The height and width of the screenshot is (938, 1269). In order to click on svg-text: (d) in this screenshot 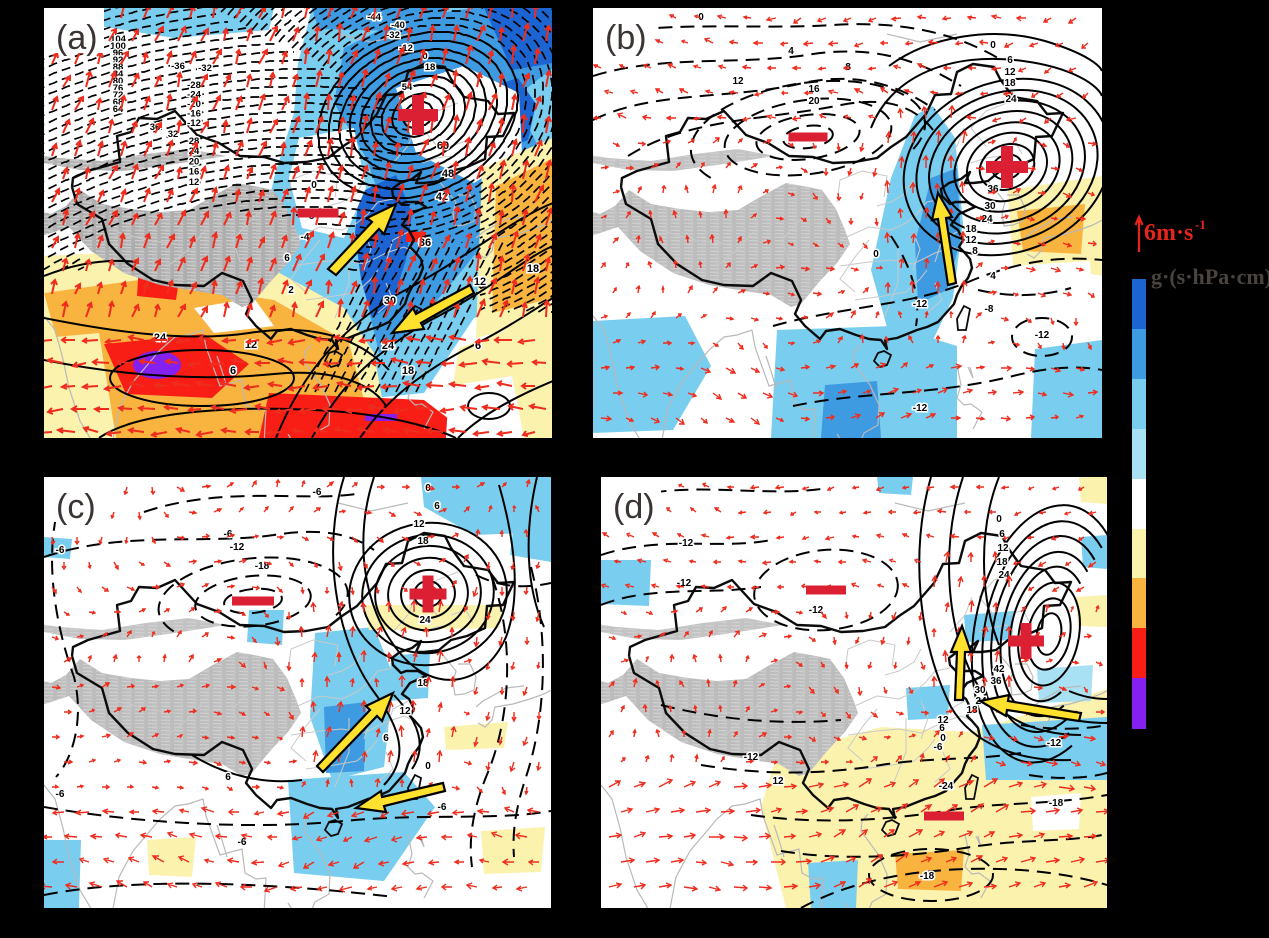, I will do `click(634, 507)`.